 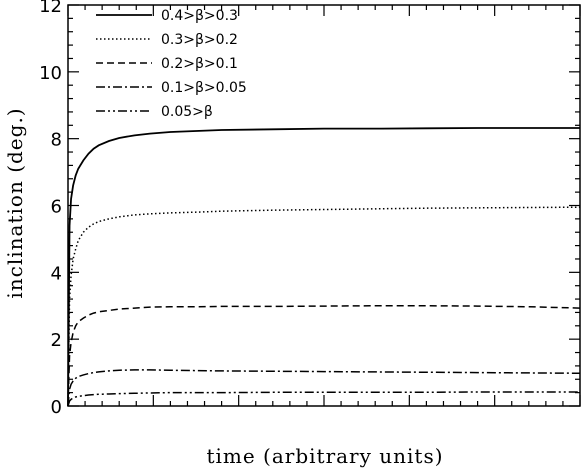 I want to click on y-tick-label: 6, so click(x=56, y=207).